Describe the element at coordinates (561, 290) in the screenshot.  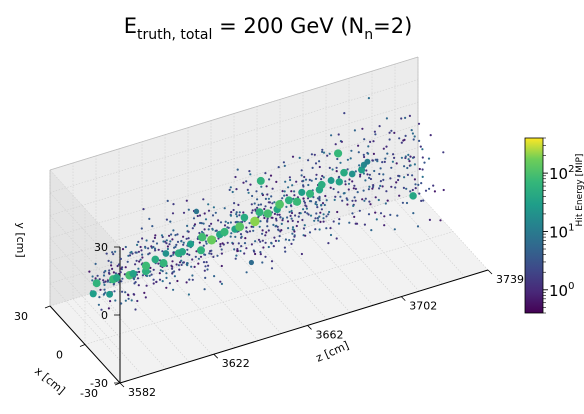
I see `colorbar-tick-label: 100` at that location.